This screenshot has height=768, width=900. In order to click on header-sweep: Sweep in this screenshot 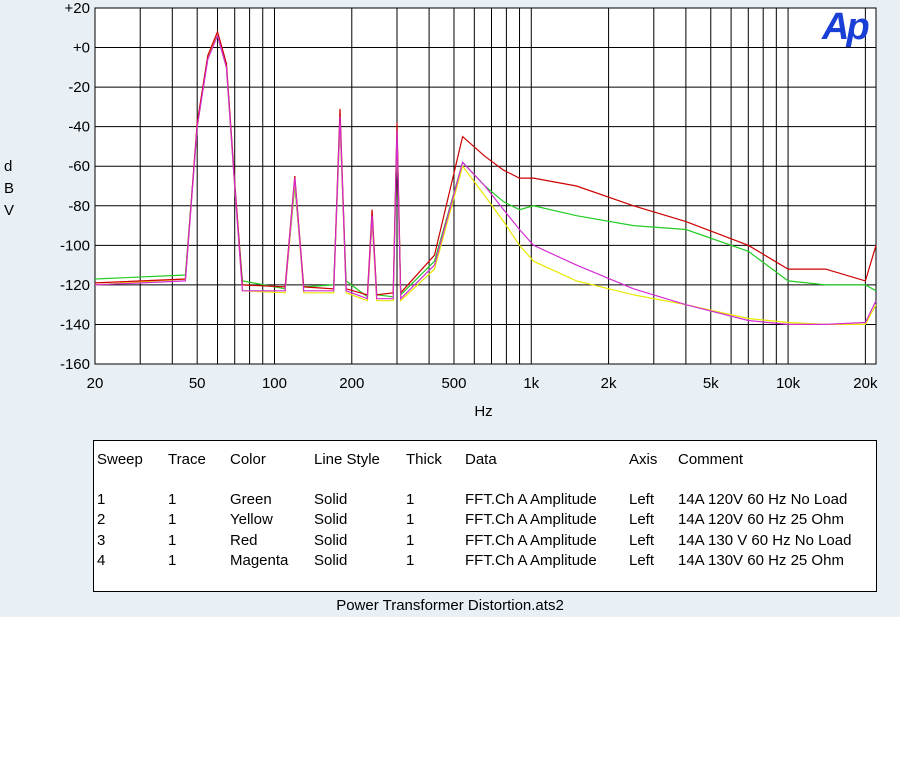, I will do `click(120, 459)`.